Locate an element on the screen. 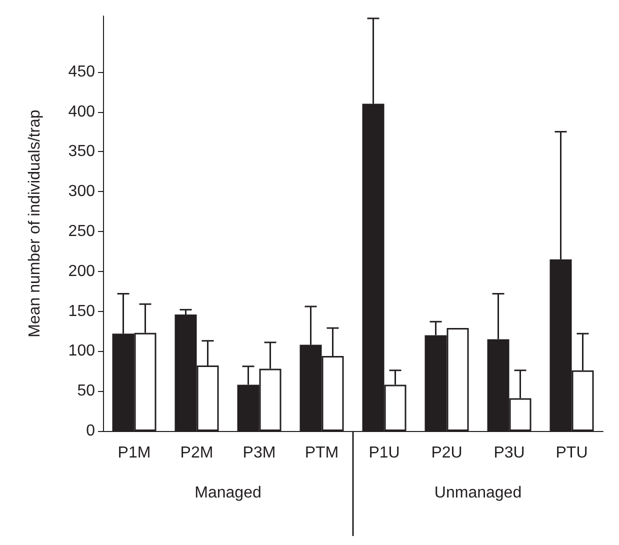 This screenshot has width=619, height=545. y-tick-label: 350 is located at coordinates (82, 151).